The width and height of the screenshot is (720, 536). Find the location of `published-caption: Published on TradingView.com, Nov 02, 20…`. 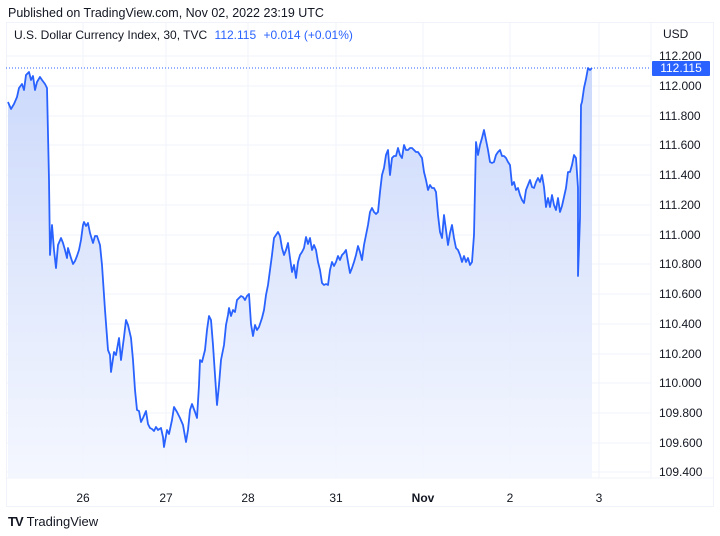

published-caption: Published on TradingView.com, Nov 02, 20… is located at coordinates (166, 13).